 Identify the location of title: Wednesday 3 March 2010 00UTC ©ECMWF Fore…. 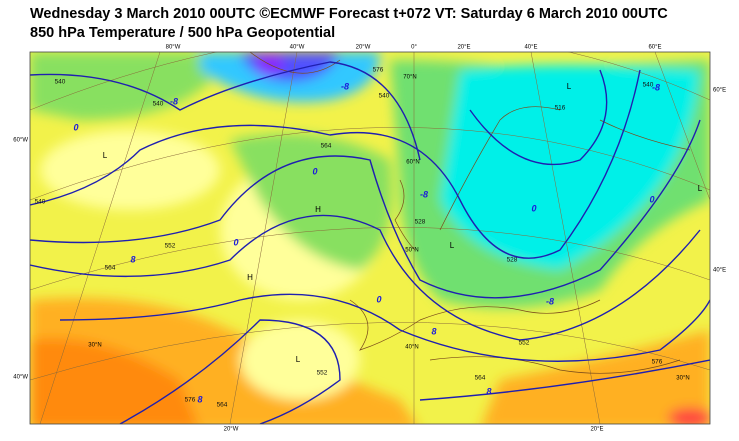
(349, 14).